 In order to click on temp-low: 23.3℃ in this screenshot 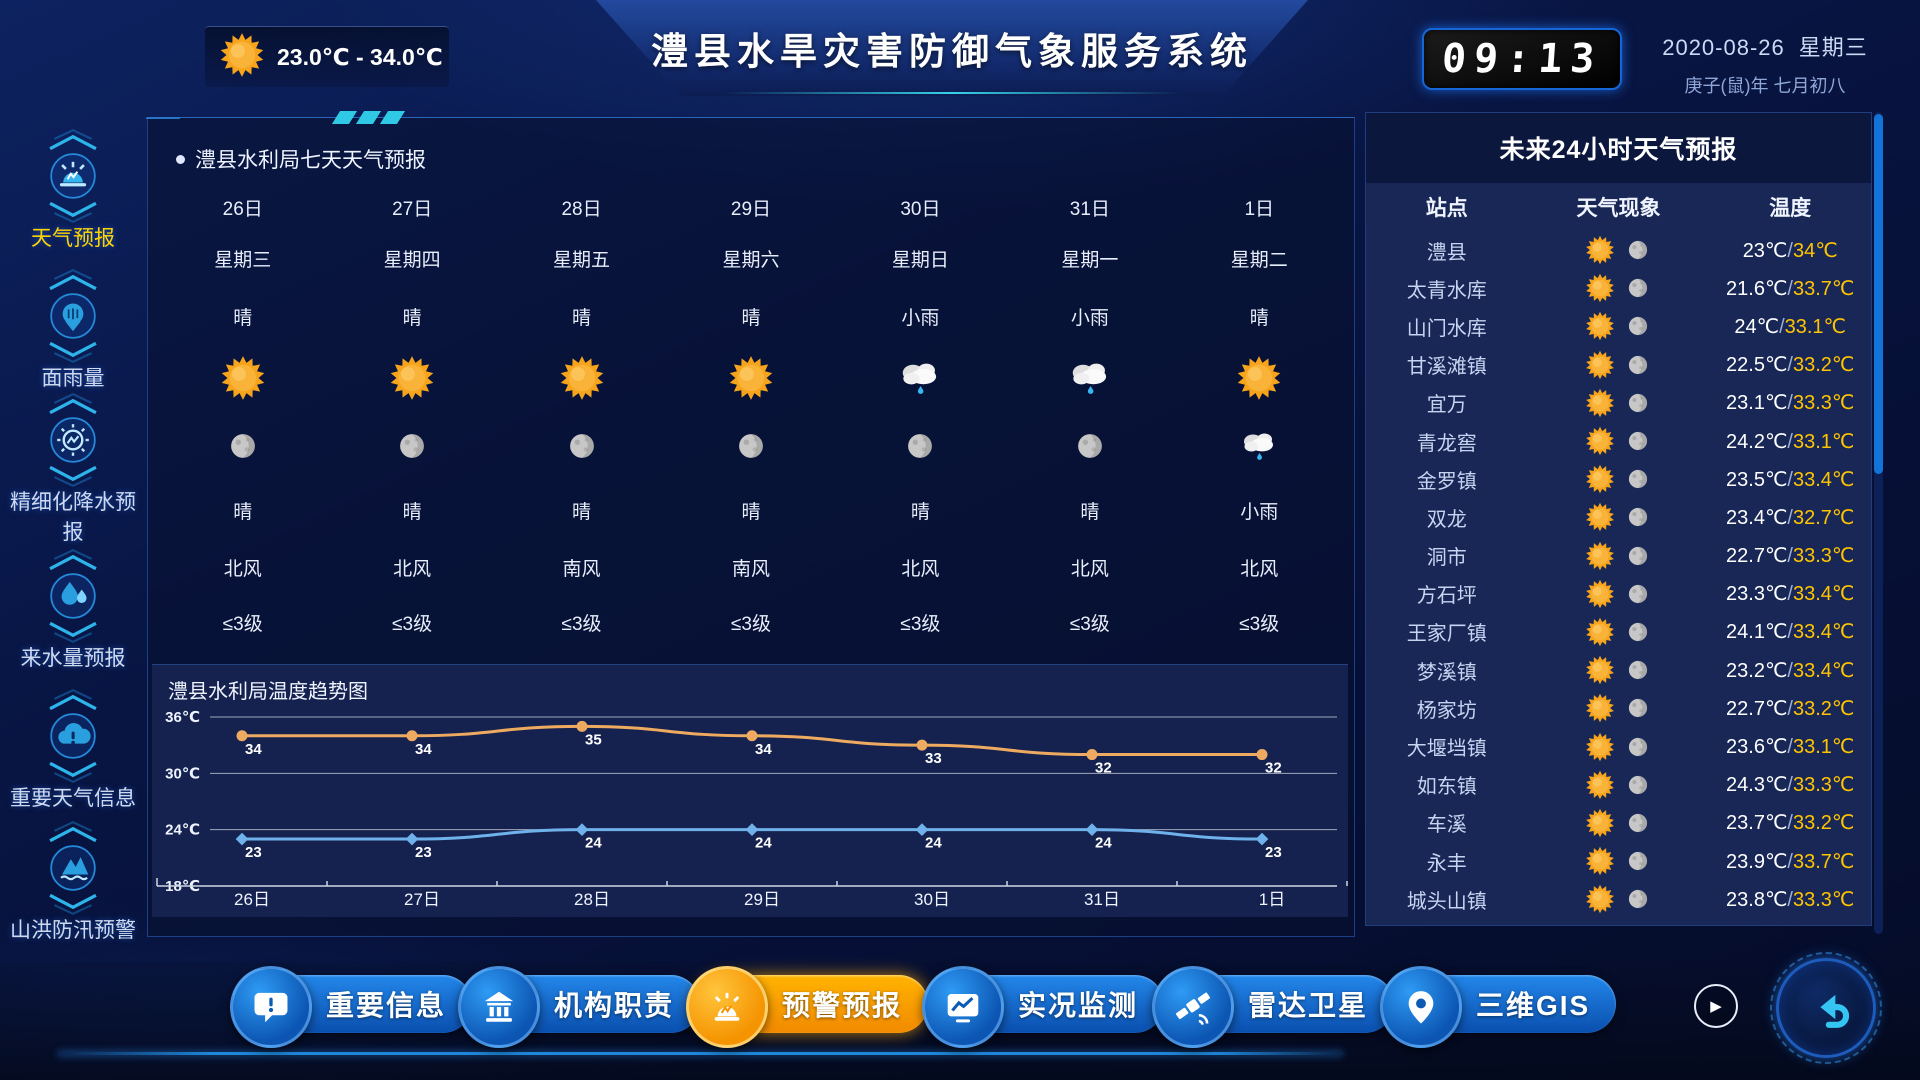, I will do `click(1757, 594)`.